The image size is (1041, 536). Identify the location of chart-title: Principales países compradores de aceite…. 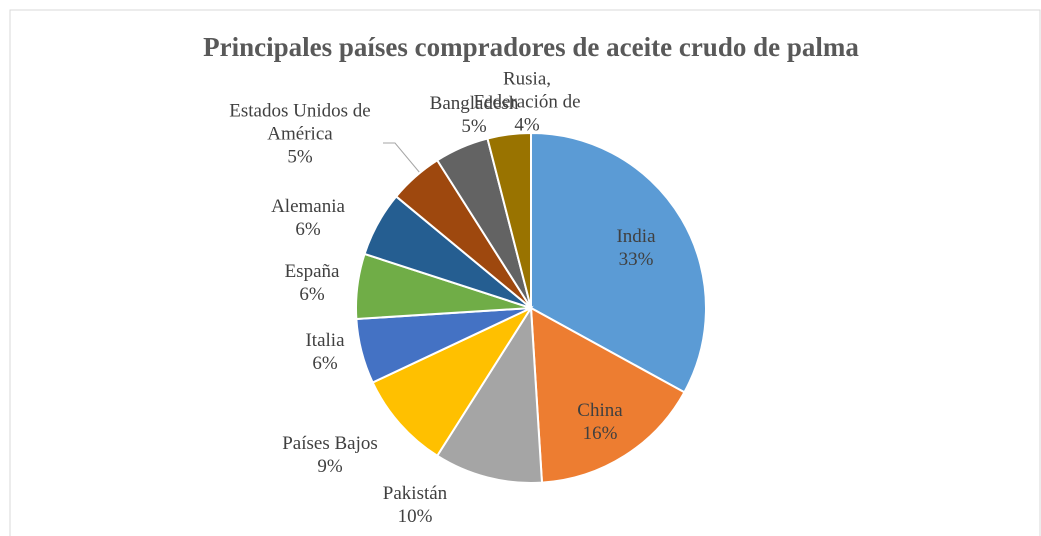
(531, 47).